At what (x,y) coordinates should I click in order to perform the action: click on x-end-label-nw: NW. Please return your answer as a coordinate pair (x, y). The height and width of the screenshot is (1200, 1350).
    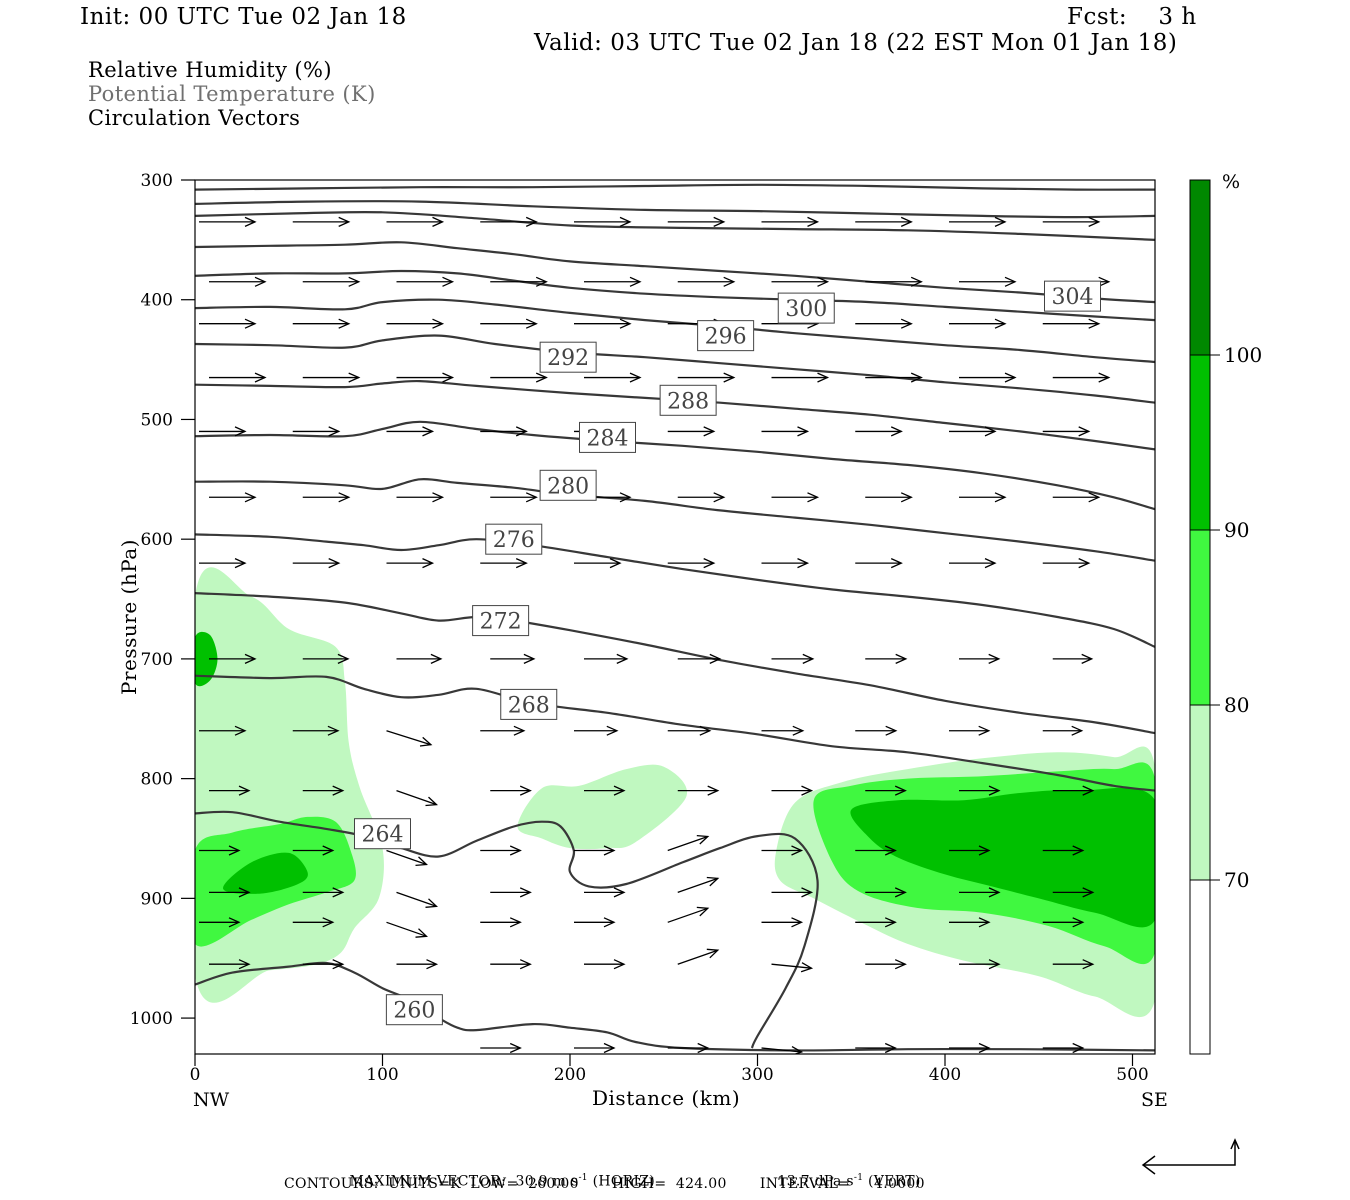
    Looking at the image, I should click on (211, 1100).